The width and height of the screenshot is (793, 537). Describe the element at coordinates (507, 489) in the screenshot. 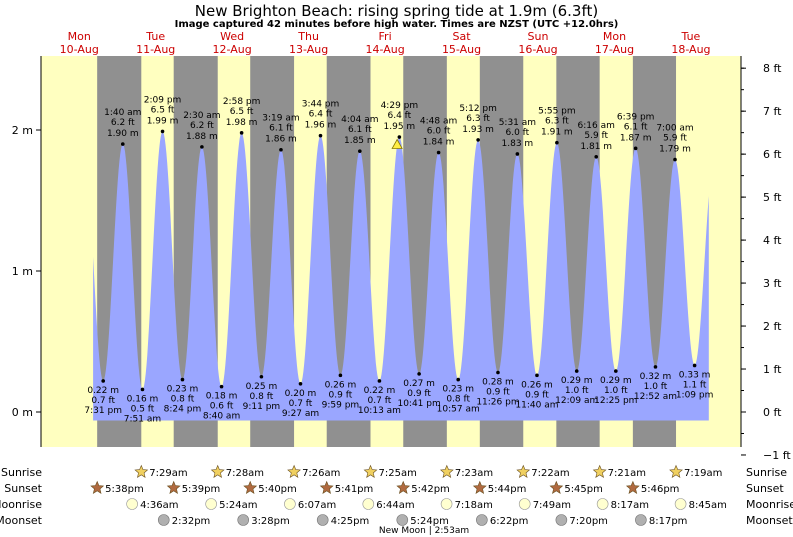

I see `sunset-time: 5:44pm` at that location.